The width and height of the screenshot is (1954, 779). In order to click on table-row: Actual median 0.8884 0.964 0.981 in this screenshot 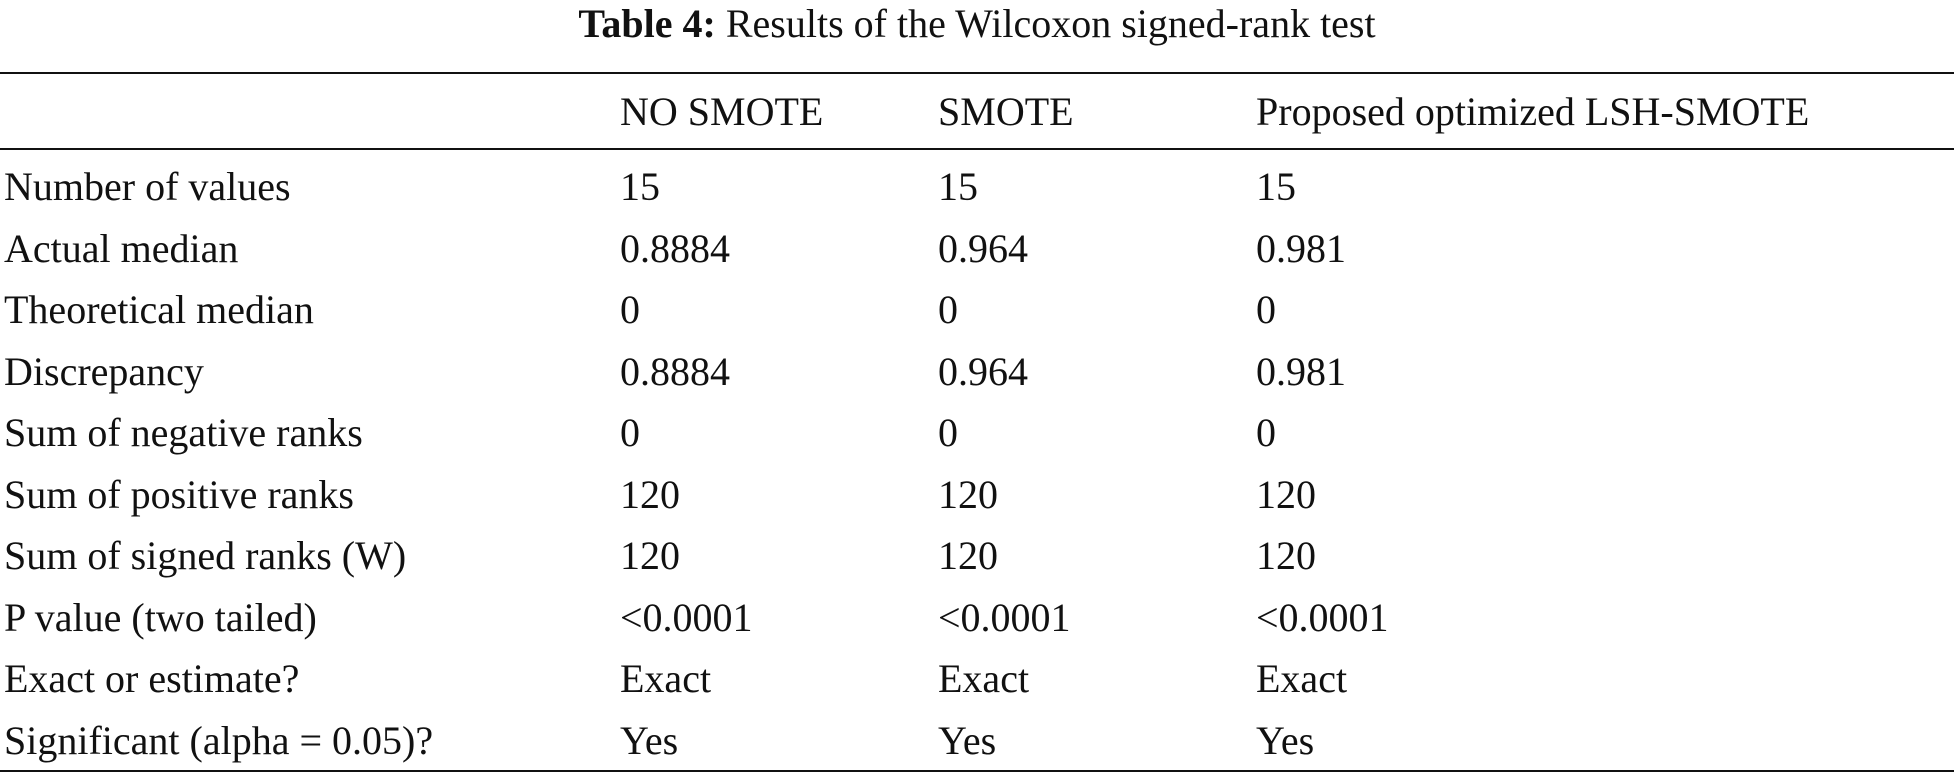, I will do `click(977, 249)`.